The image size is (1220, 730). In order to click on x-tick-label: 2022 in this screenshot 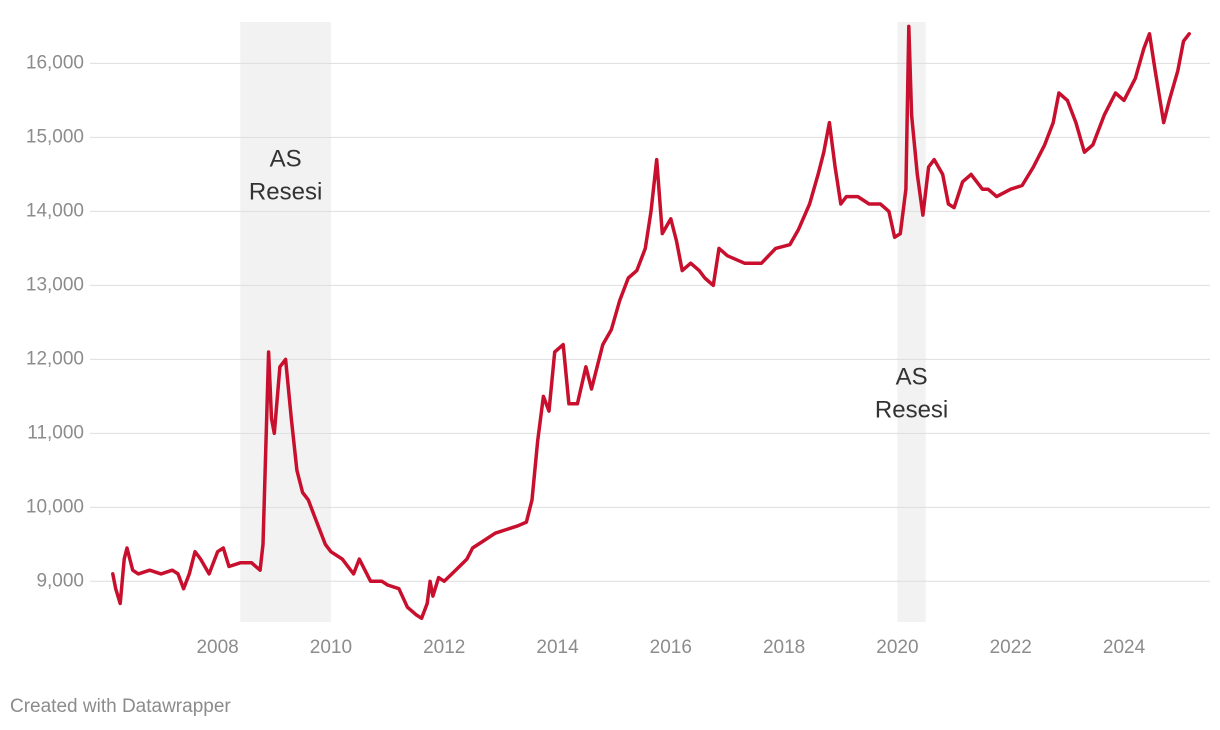, I will do `click(1011, 647)`.